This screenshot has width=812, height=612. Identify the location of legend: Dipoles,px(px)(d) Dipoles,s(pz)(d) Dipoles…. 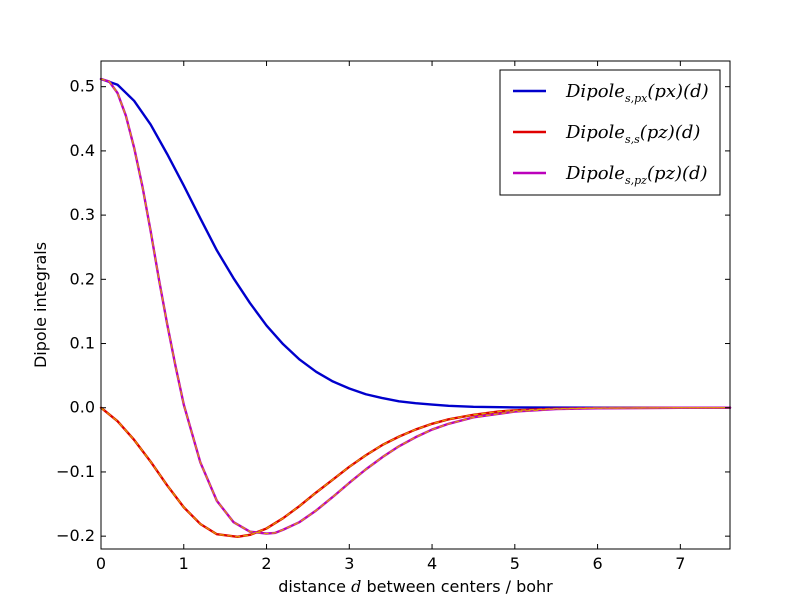
(610, 132).